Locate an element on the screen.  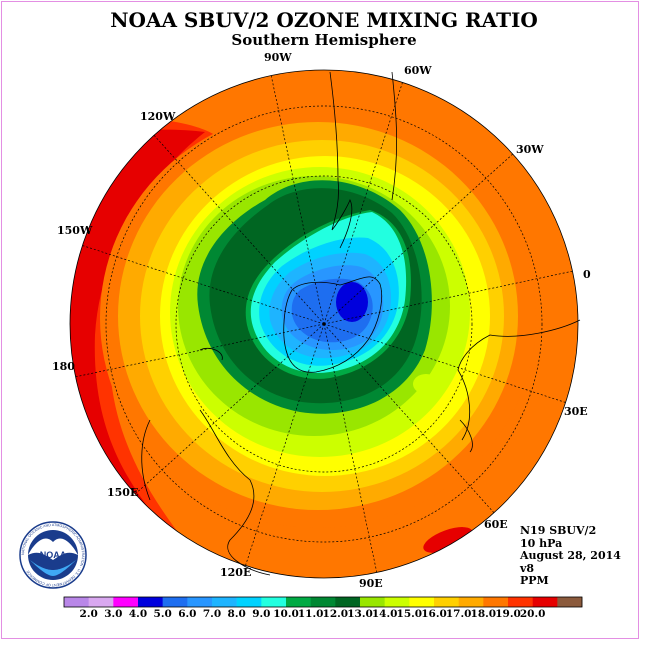
colorbar-tick-label: 9.0 is located at coordinates (261, 614).